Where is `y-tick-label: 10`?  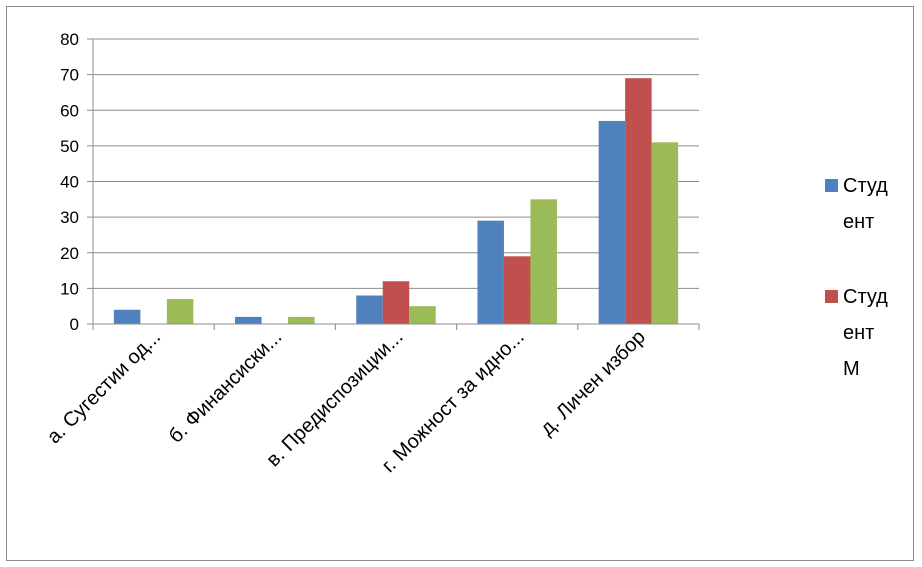 y-tick-label: 10 is located at coordinates (69, 288).